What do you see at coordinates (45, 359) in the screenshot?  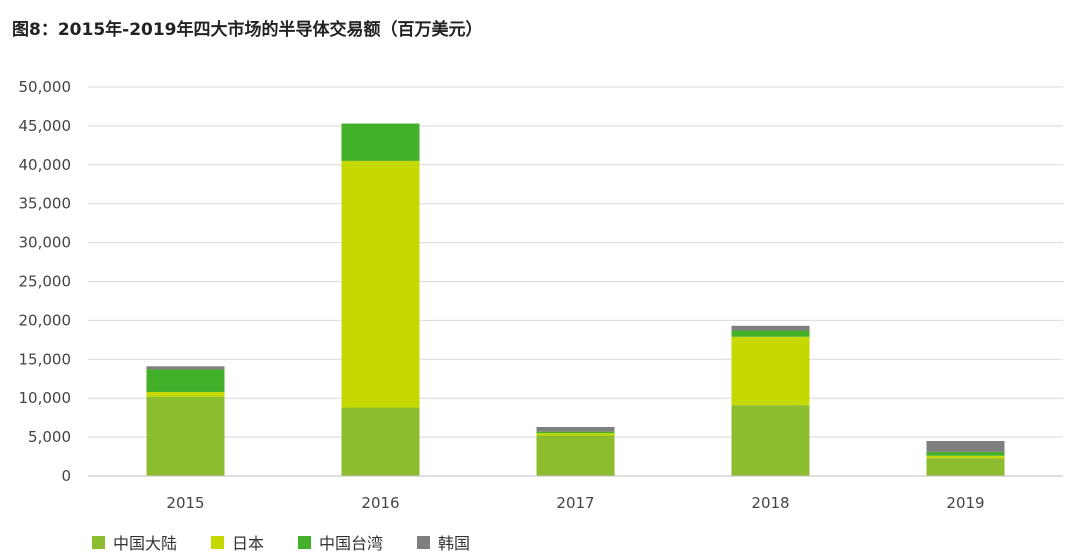 I see `y-tick-label: 15,000` at bounding box center [45, 359].